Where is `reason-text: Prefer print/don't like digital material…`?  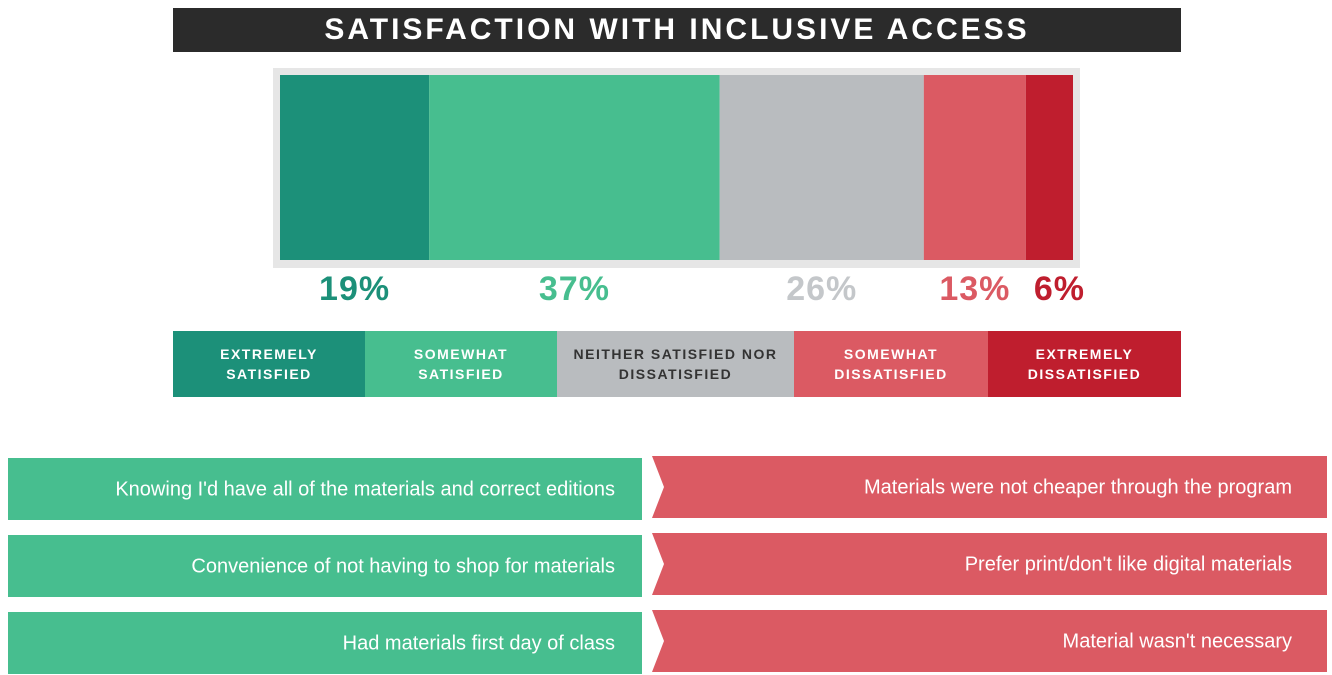 reason-text: Prefer print/don't like digital material… is located at coordinates (1128, 564).